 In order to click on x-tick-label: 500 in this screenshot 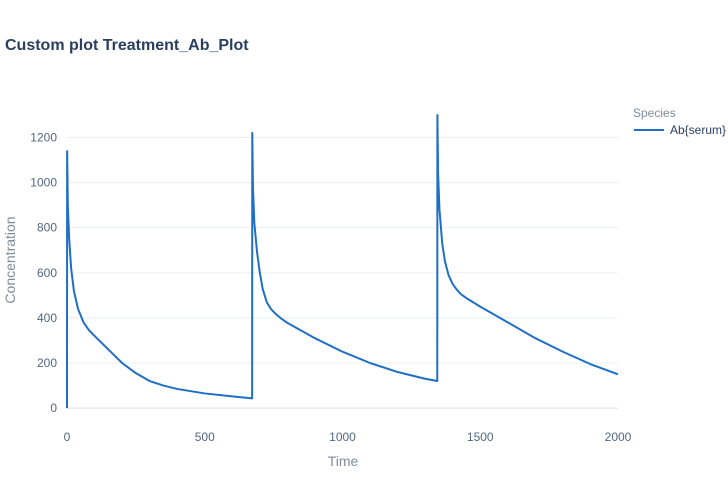, I will do `click(205, 437)`.